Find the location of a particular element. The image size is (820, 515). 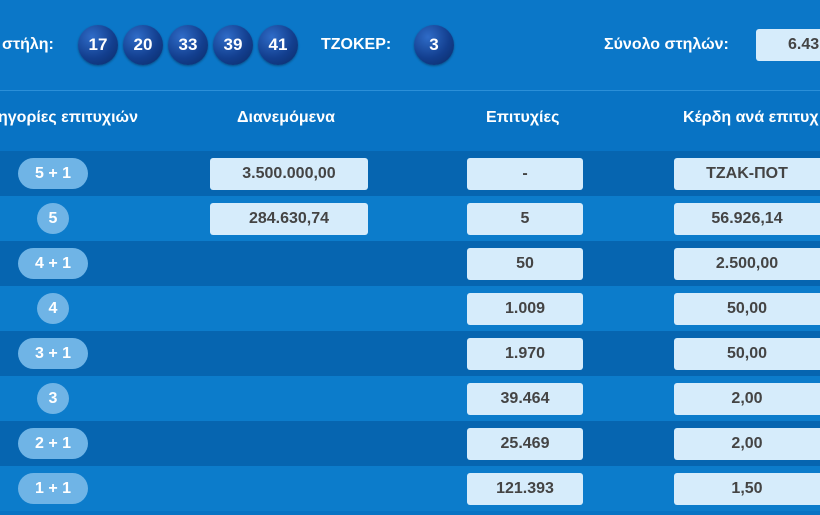

table-row: 3 + 1 1.970 50,00 is located at coordinates (410, 353).